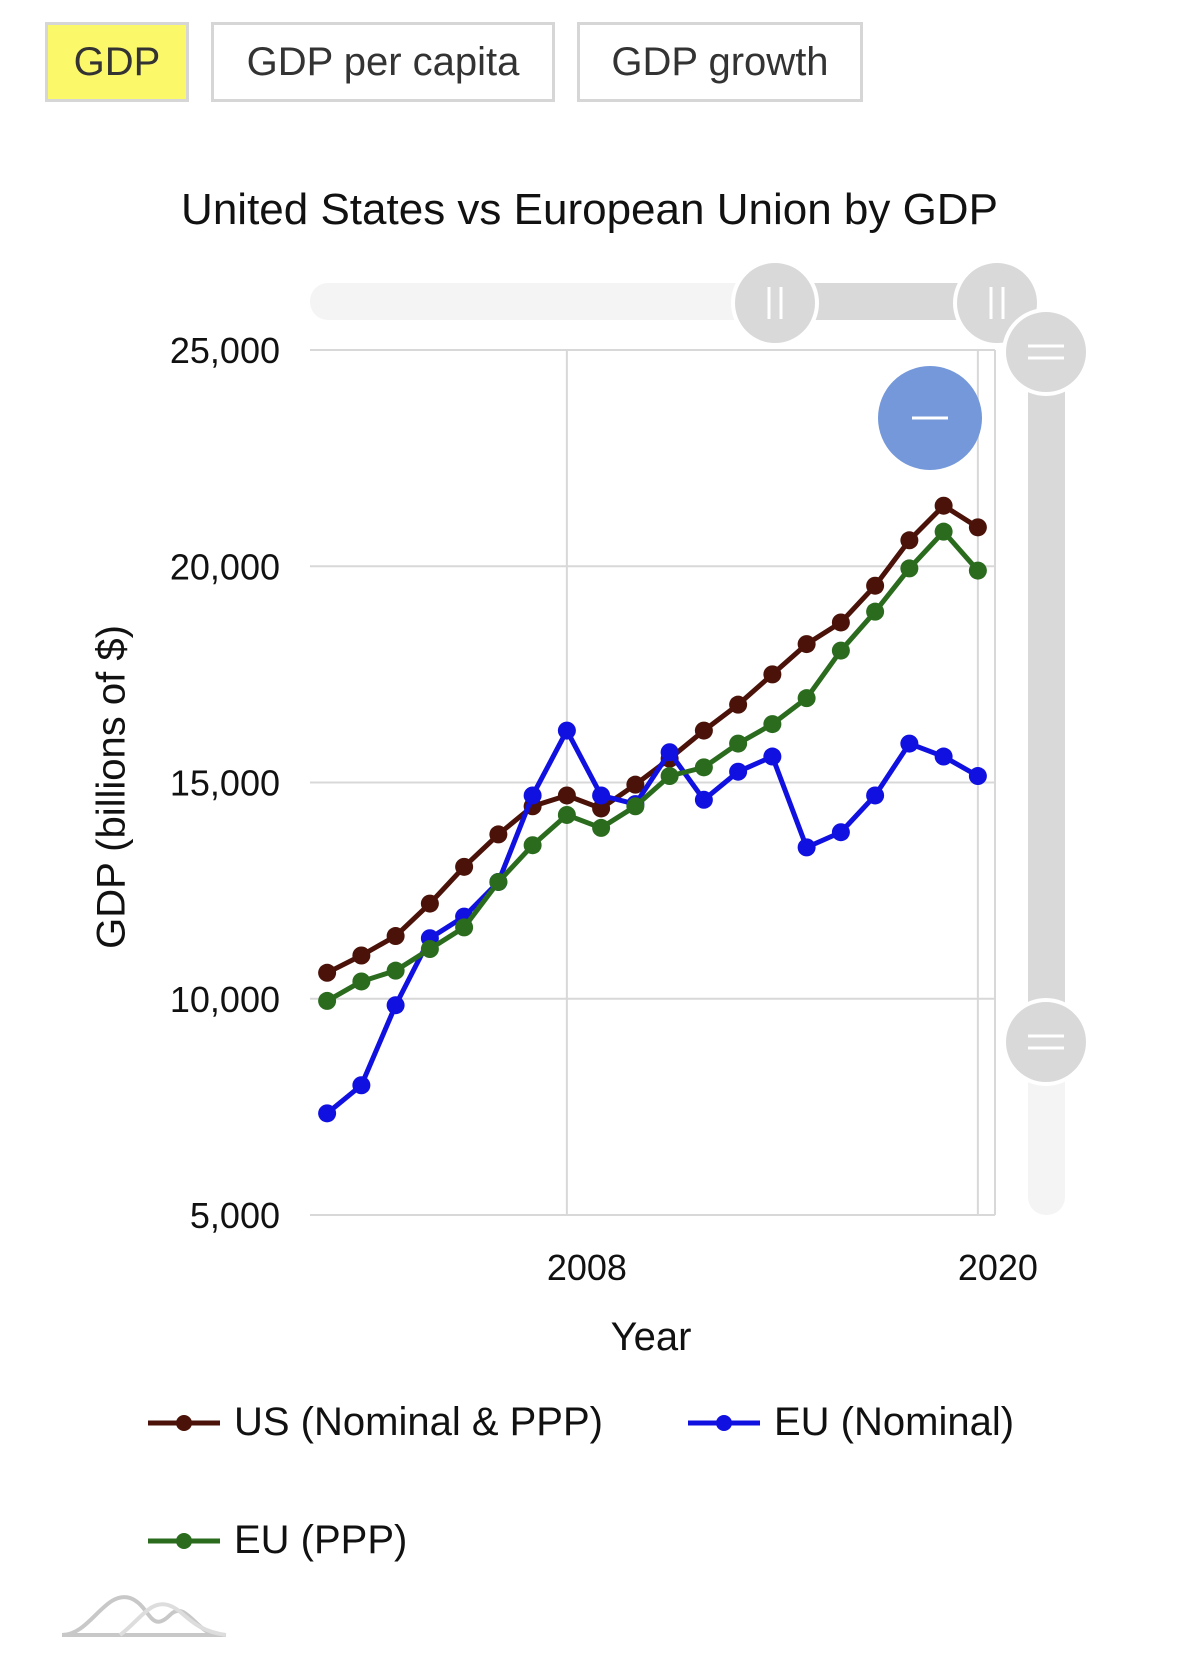  What do you see at coordinates (111, 787) in the screenshot?
I see `y-axis-label: GDP (billions of $)` at bounding box center [111, 787].